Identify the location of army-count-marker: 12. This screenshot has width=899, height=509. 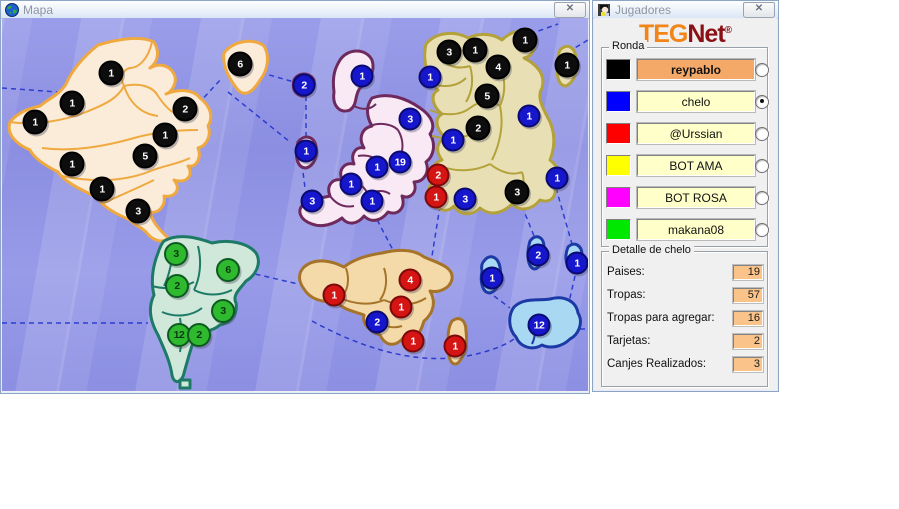
(539, 325).